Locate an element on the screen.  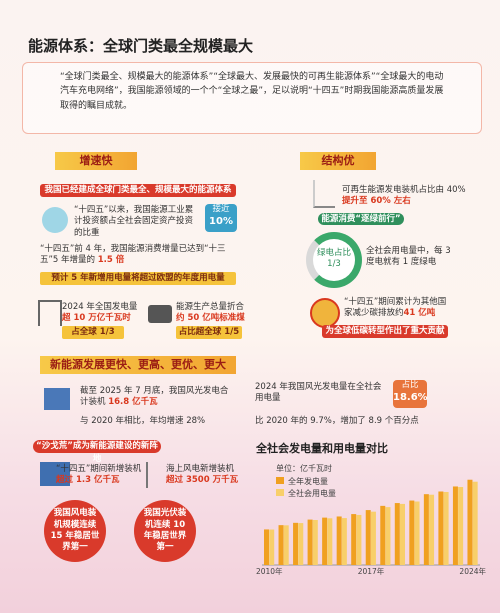
emphasis: 16.8 亿千瓦 is located at coordinates (133, 402).